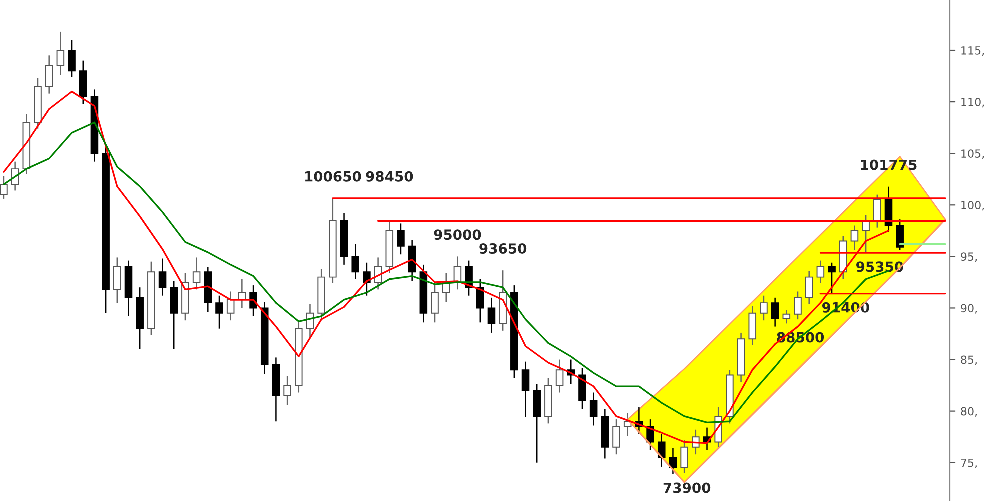  I want to click on y-tick-label: 80,, so click(969, 412).